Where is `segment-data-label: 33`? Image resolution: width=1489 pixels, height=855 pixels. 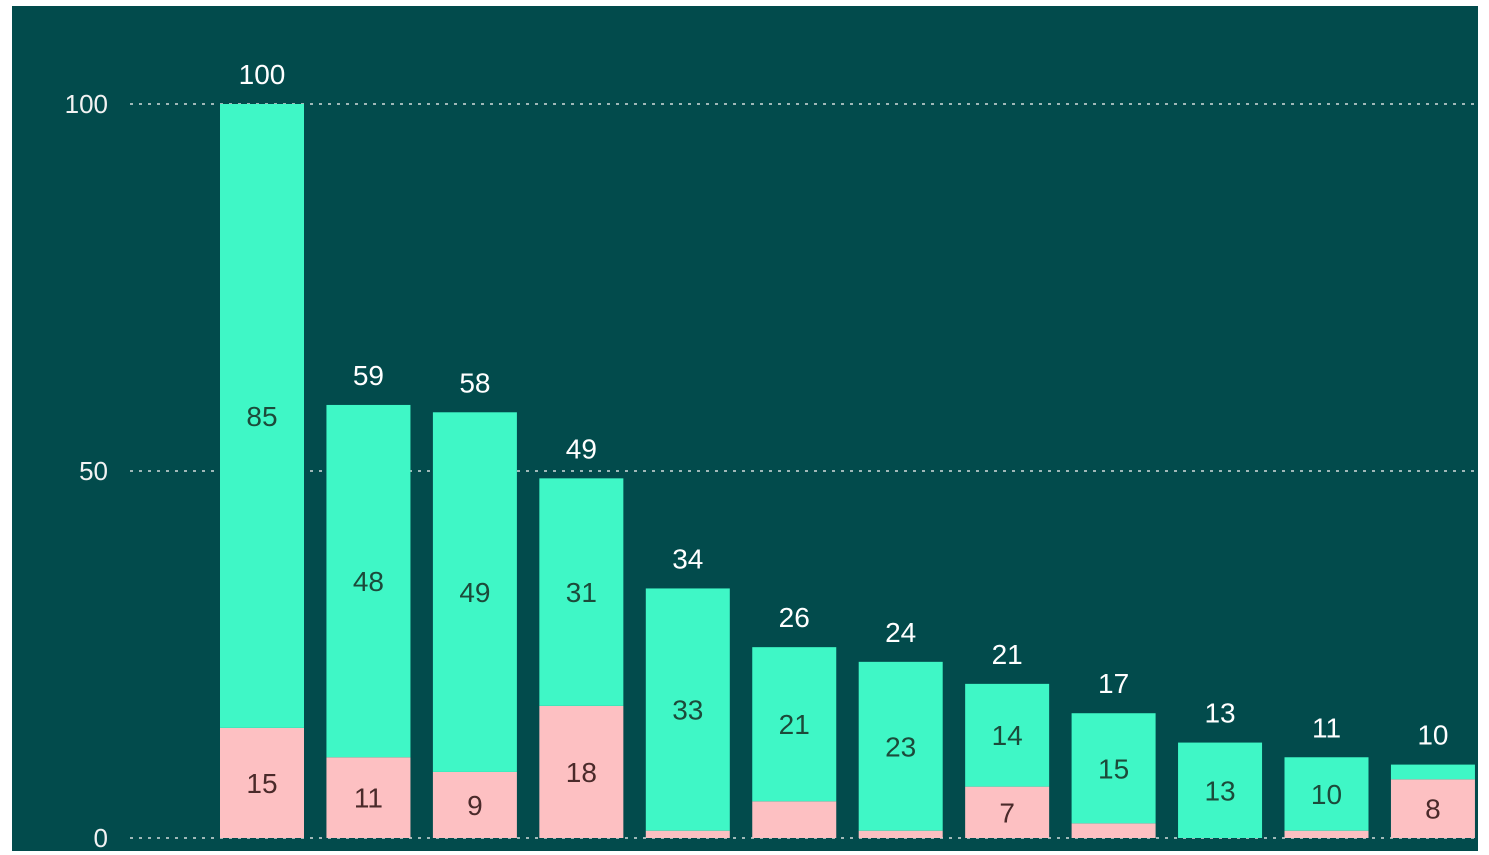
segment-data-label: 33 is located at coordinates (687, 710).